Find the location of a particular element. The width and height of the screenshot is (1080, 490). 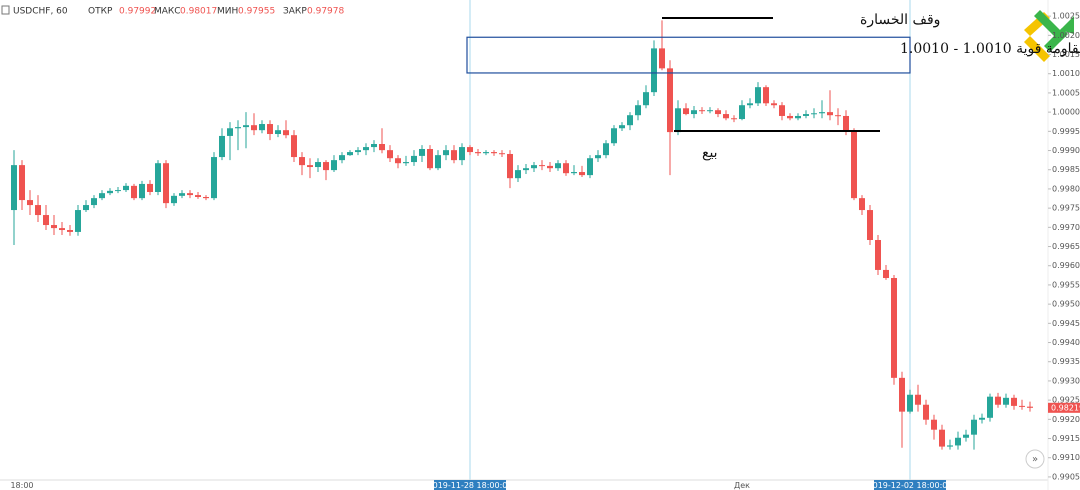

low-value: 0.97955 is located at coordinates (256, 12).